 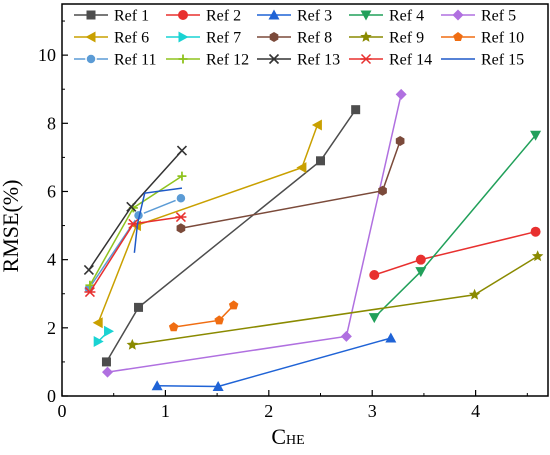 I want to click on legend-label: Ref 12, so click(x=227, y=60).